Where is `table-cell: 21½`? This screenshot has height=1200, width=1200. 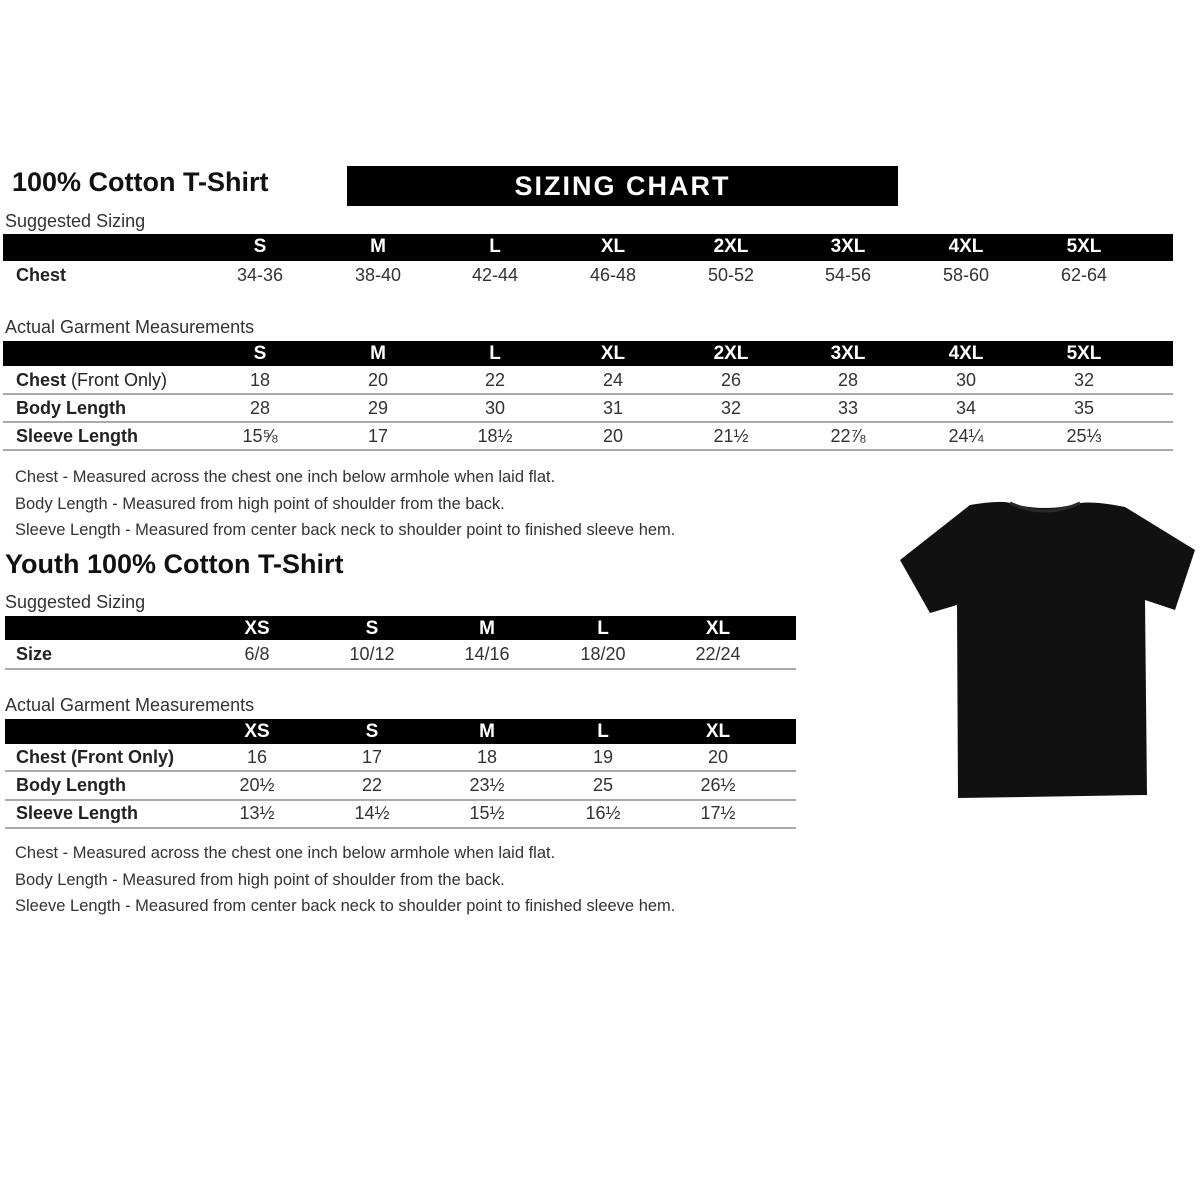 table-cell: 21½ is located at coordinates (731, 436).